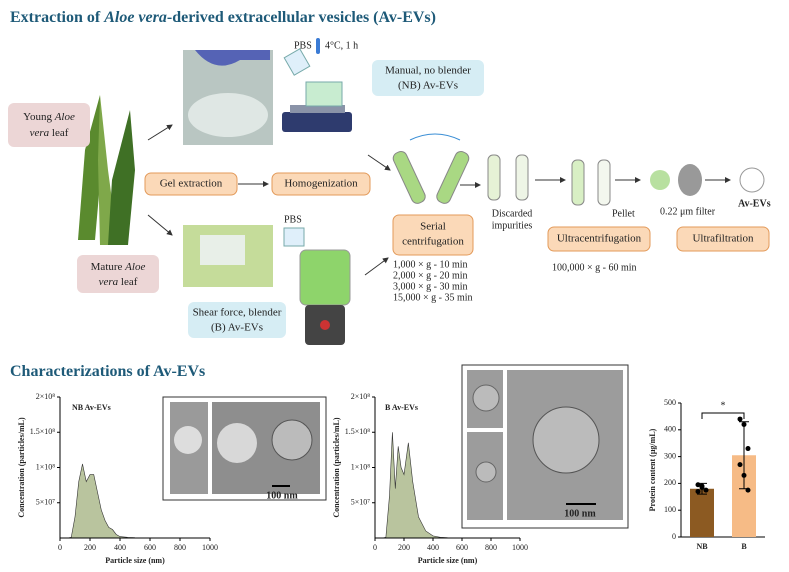 The height and width of the screenshot is (572, 789). What do you see at coordinates (670, 455) in the screenshot?
I see `y-tick-label: 300` at bounding box center [670, 455].